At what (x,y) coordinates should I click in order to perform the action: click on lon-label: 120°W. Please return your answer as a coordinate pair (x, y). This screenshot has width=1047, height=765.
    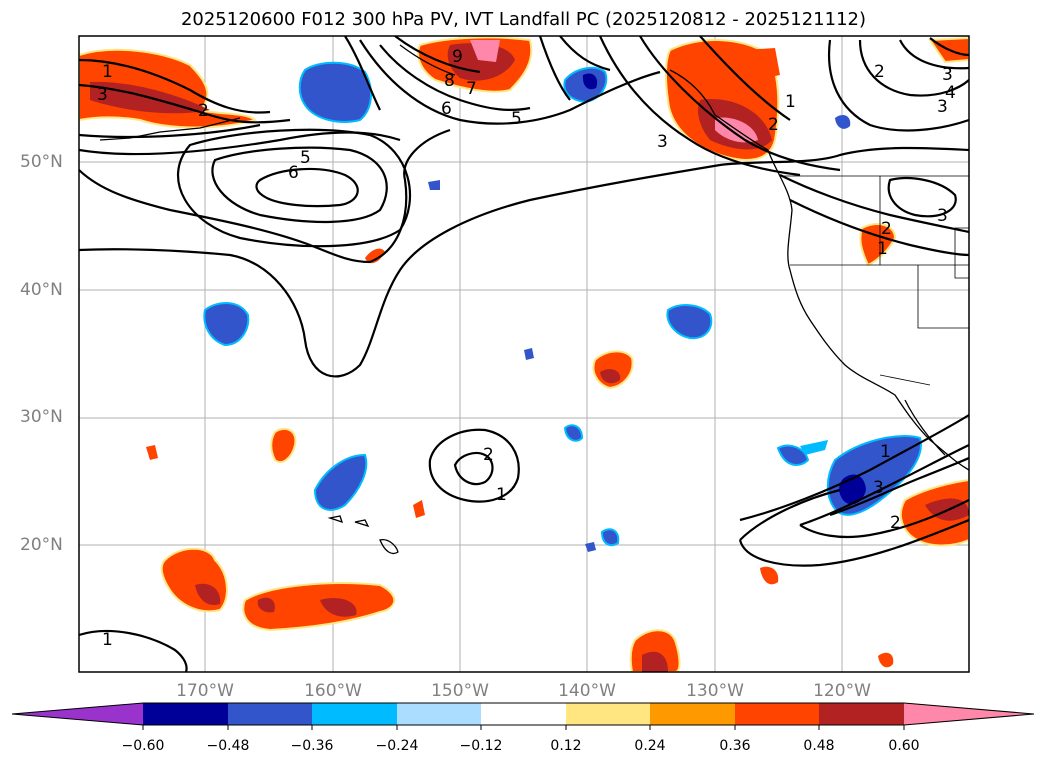
    Looking at the image, I should click on (842, 691).